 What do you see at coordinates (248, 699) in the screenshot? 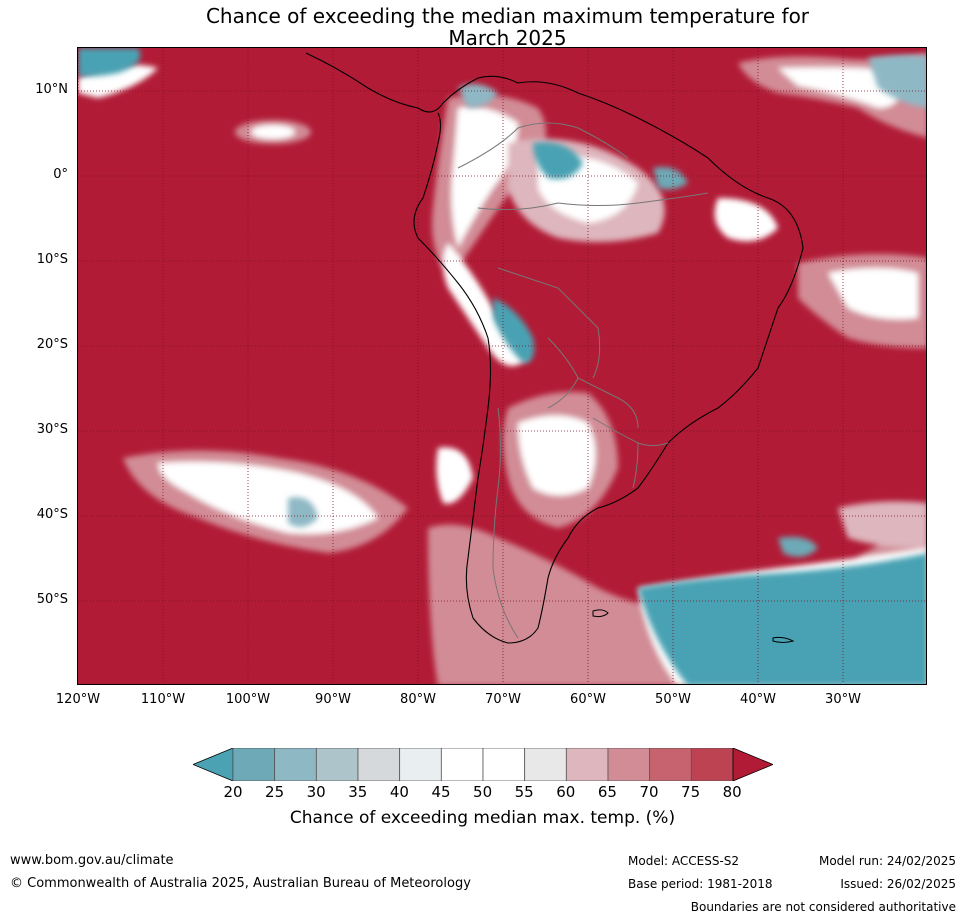
I see `lon-label-100w: 100°W` at bounding box center [248, 699].